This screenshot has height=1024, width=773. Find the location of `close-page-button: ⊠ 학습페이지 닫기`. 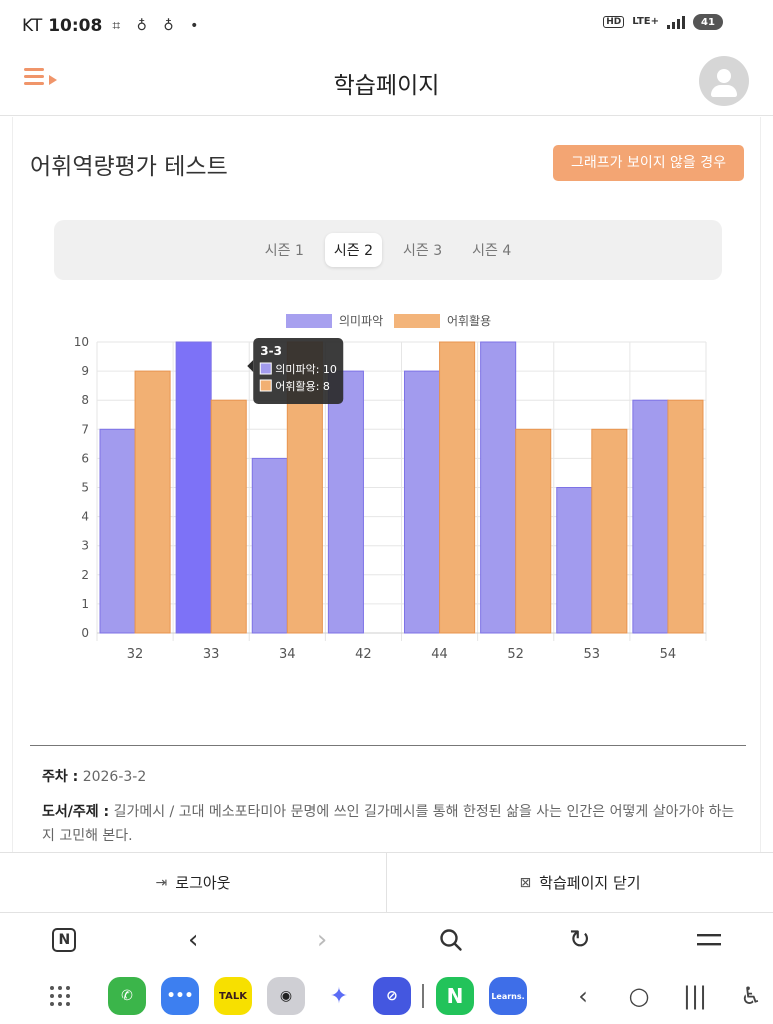

close-page-button: ⊠ 학습페이지 닫기 is located at coordinates (579, 882).